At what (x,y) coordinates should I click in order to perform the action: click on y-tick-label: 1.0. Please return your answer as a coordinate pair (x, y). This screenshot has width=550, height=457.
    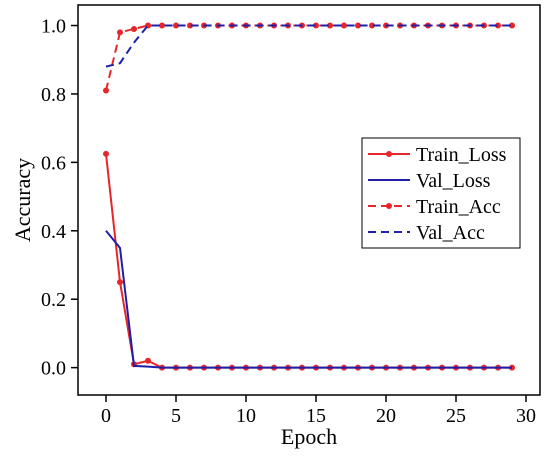
    Looking at the image, I should click on (53, 27).